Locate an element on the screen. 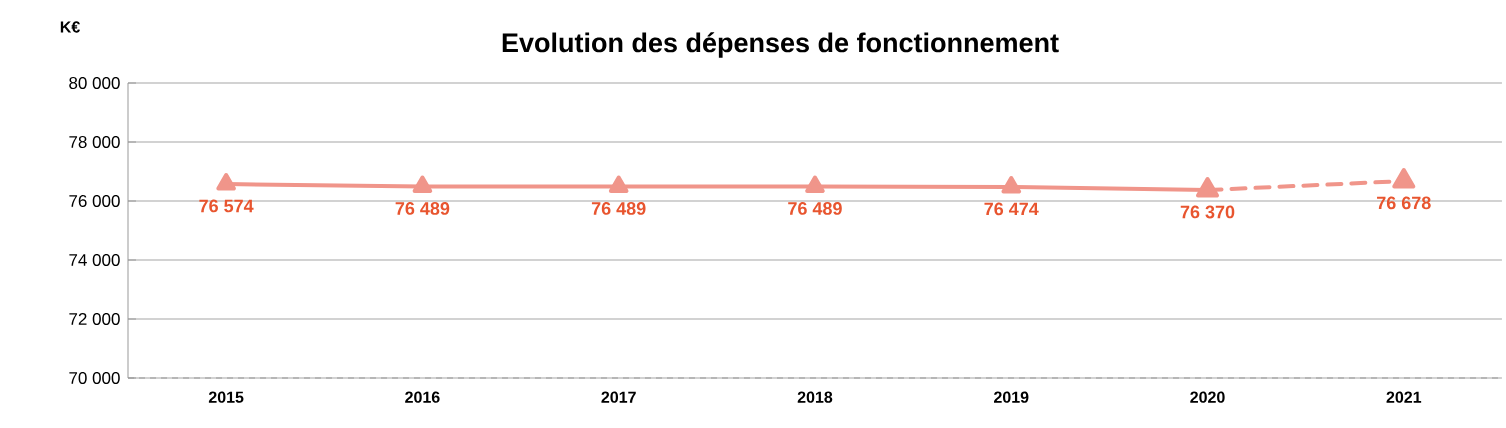  x-tick-label: 2015 is located at coordinates (226, 397).